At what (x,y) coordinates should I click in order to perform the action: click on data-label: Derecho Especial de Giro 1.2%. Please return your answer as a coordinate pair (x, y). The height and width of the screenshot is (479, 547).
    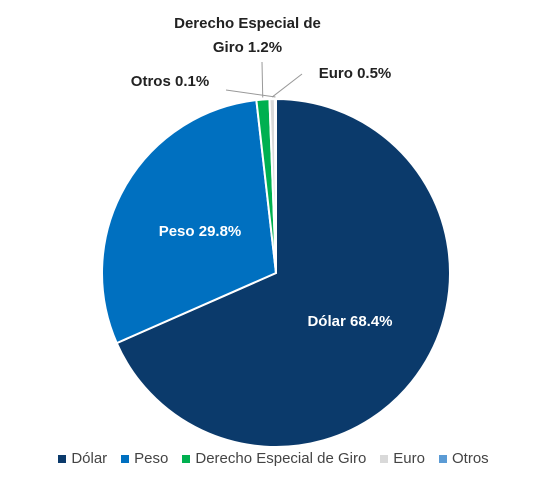
    Looking at the image, I should click on (247, 36).